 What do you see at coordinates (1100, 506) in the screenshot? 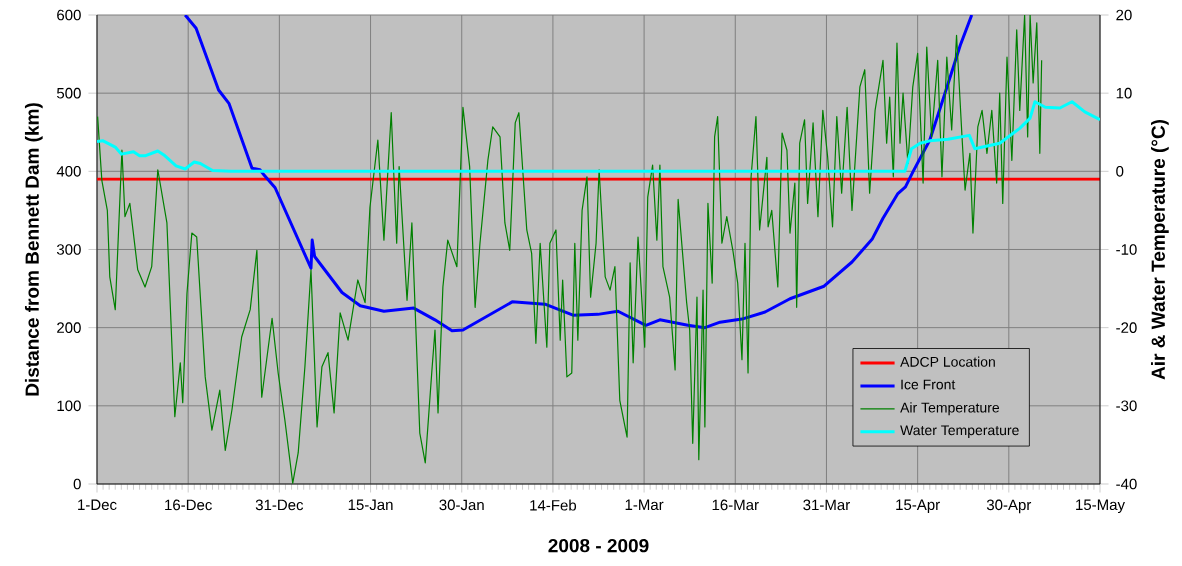
I see `x-tick-label: 15-May` at bounding box center [1100, 506].